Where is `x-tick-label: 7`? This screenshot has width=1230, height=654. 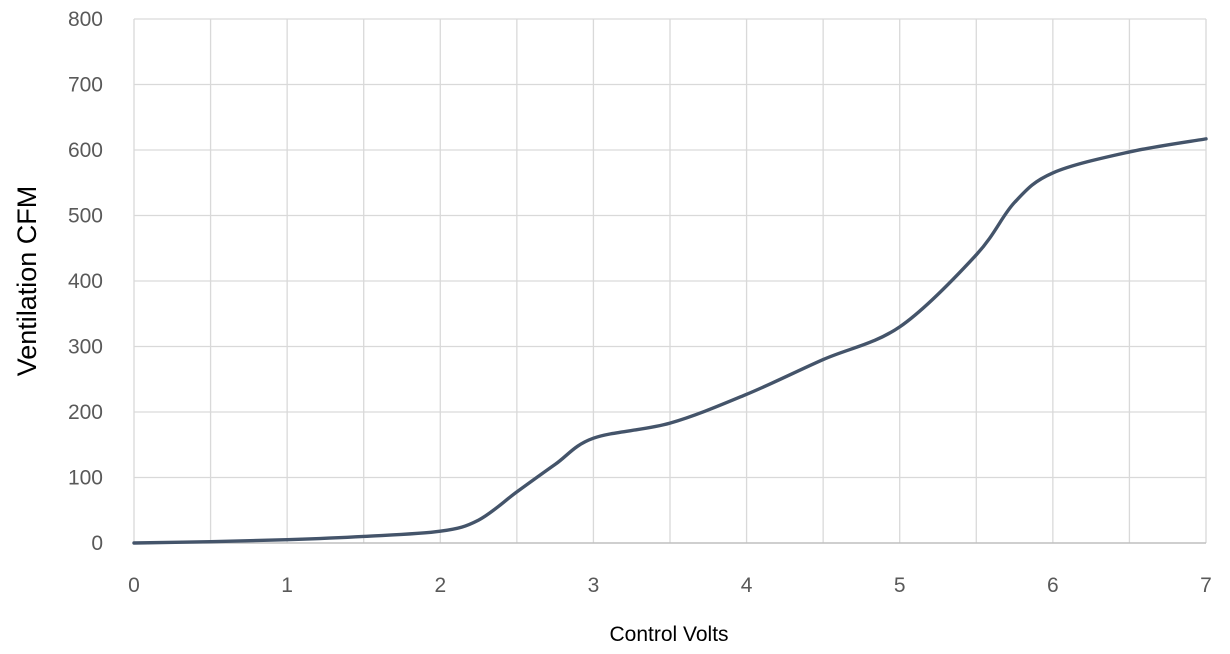
x-tick-label: 7 is located at coordinates (1206, 585).